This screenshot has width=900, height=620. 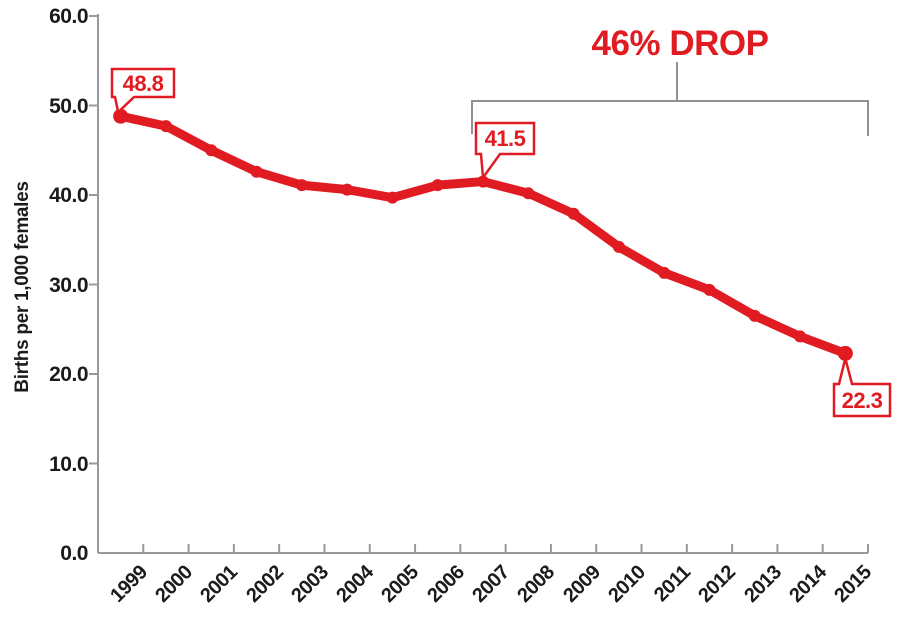 I want to click on drop-span-bracket, so click(x=670, y=118).